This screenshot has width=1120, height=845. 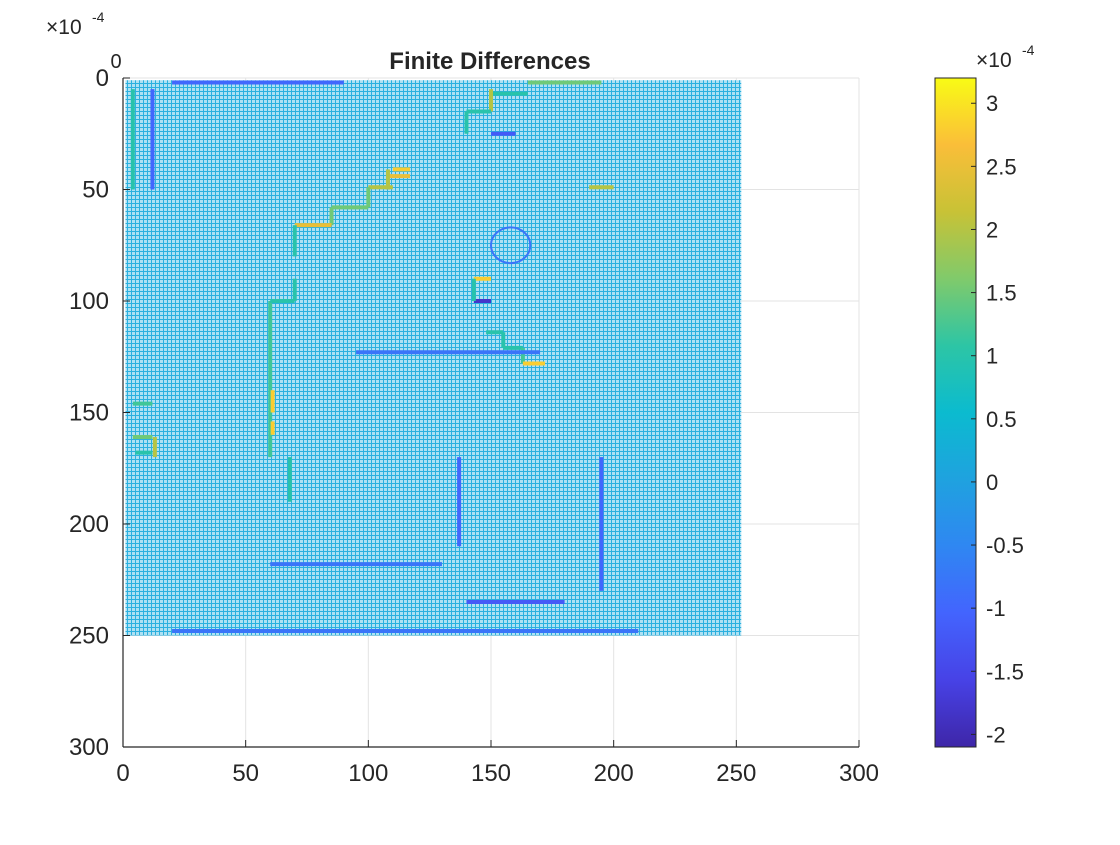 What do you see at coordinates (511, 245) in the screenshot?
I see `heatmap-feature` at bounding box center [511, 245].